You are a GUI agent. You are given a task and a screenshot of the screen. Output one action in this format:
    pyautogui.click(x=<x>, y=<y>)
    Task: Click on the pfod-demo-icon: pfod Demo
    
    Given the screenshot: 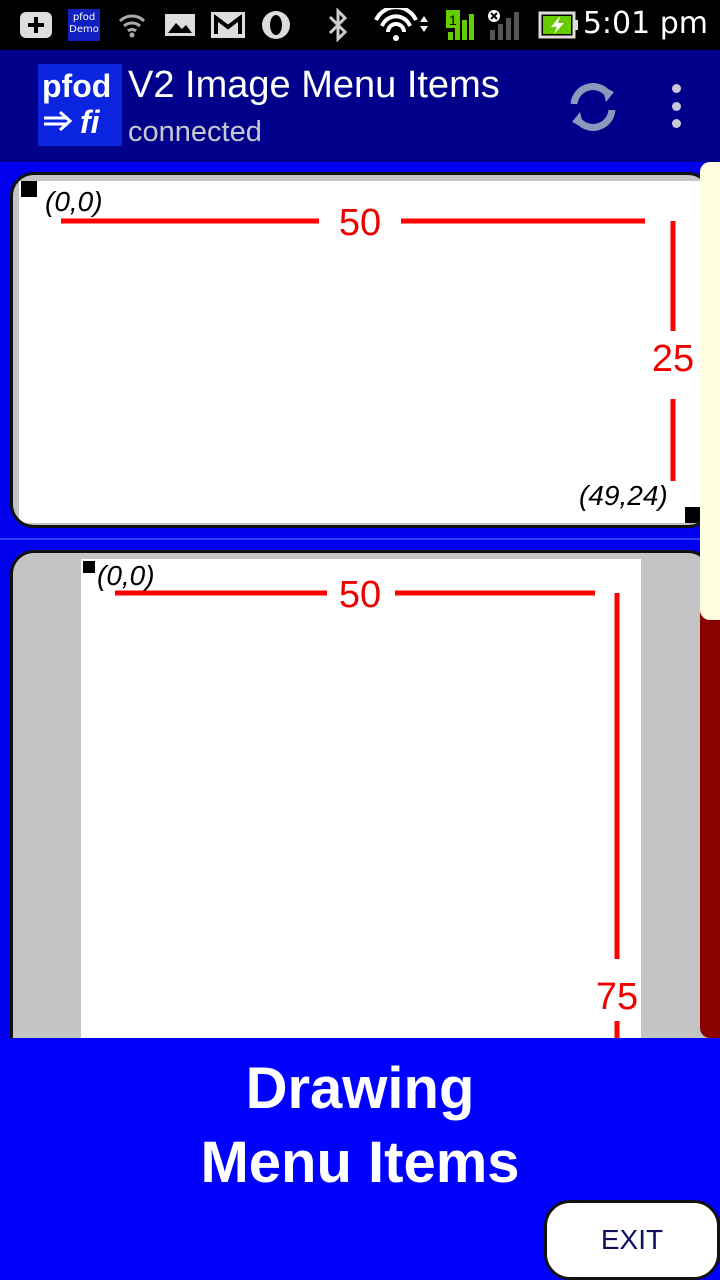 What is the action you would take?
    pyautogui.click(x=84, y=25)
    